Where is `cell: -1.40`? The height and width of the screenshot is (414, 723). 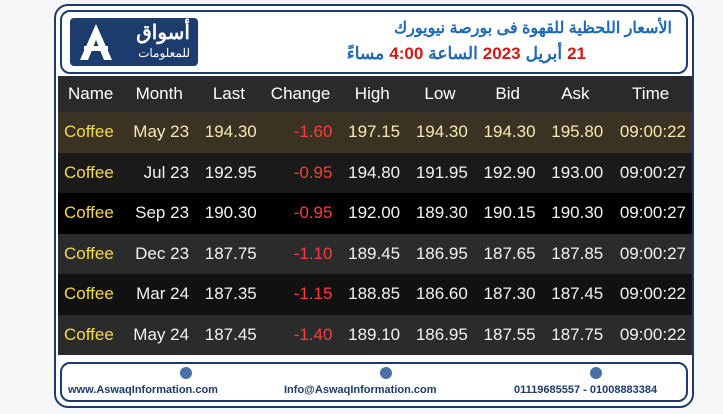 cell: -1.40 is located at coordinates (313, 334).